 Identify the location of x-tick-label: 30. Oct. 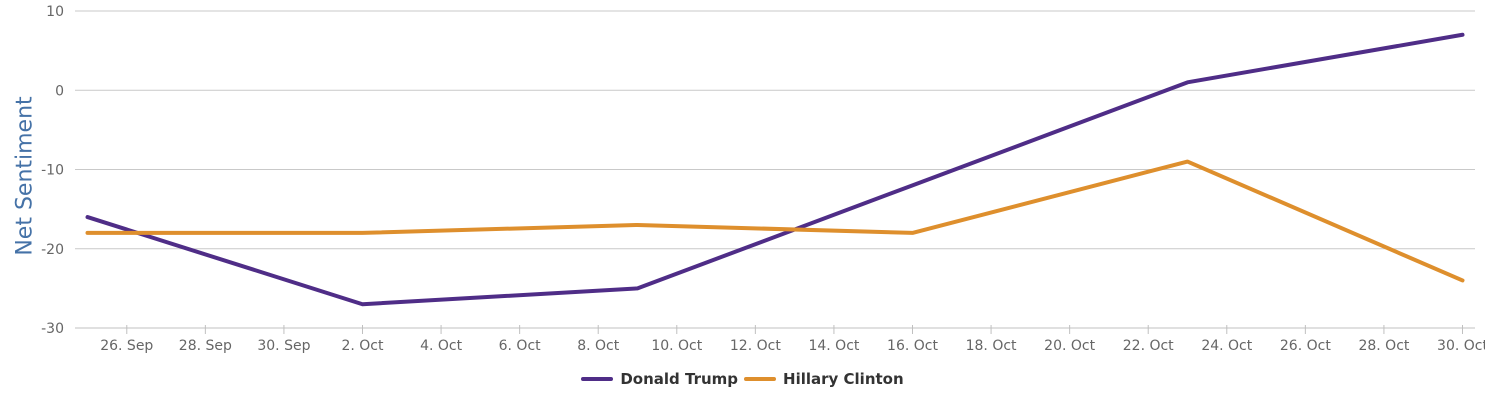
(1461, 346).